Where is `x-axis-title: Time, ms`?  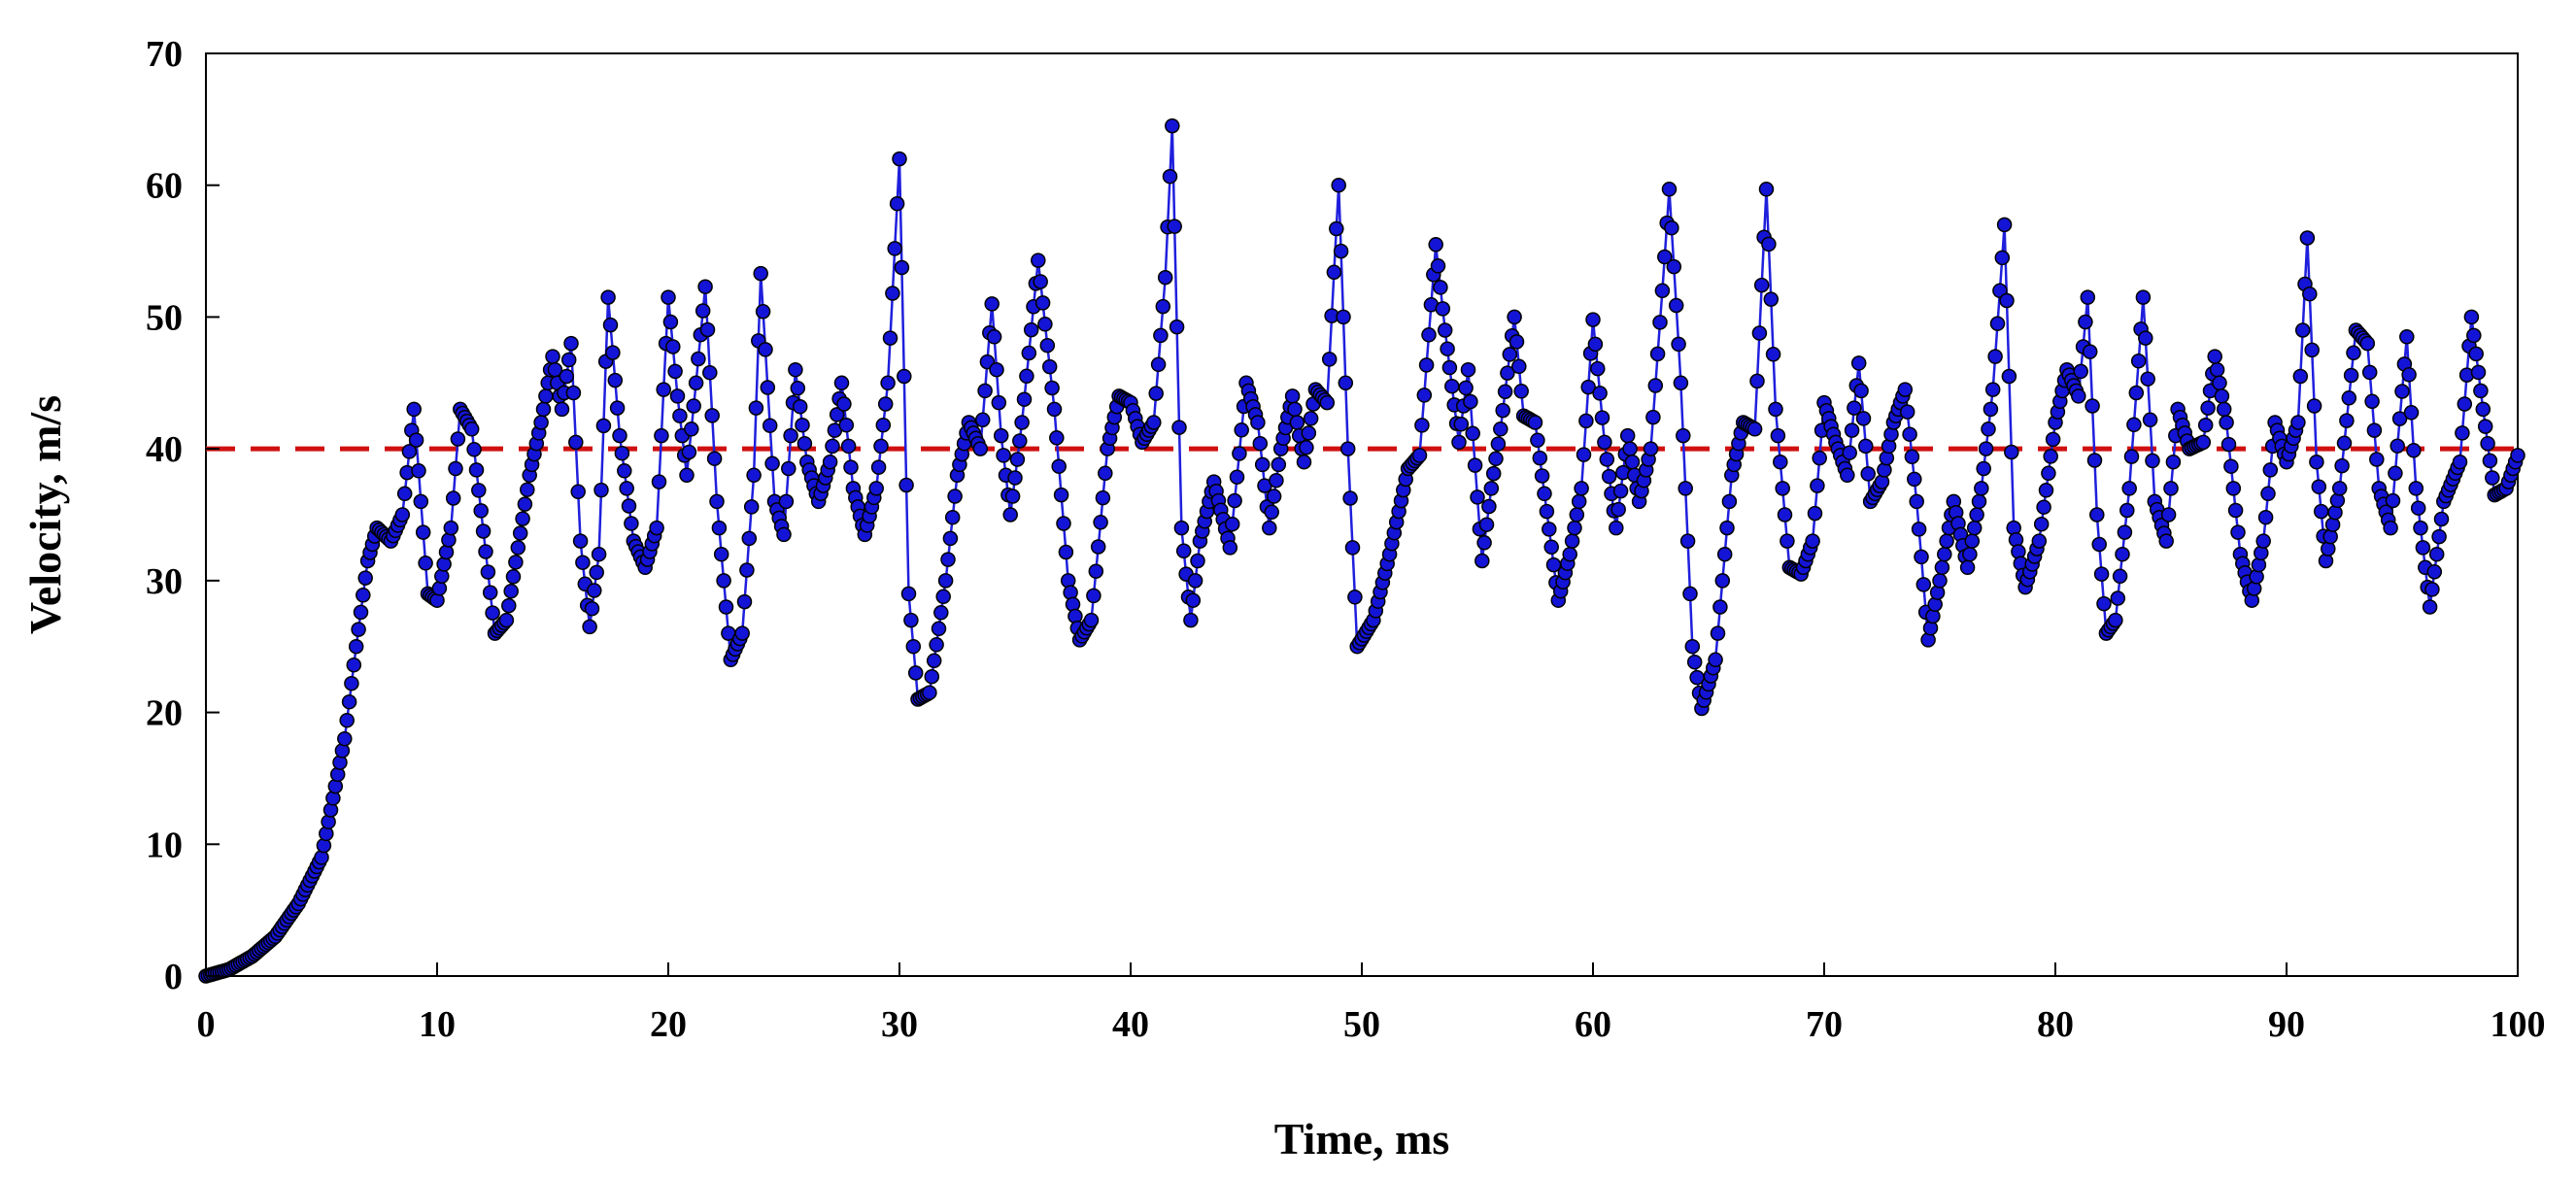 x-axis-title: Time, ms is located at coordinates (1362, 1138).